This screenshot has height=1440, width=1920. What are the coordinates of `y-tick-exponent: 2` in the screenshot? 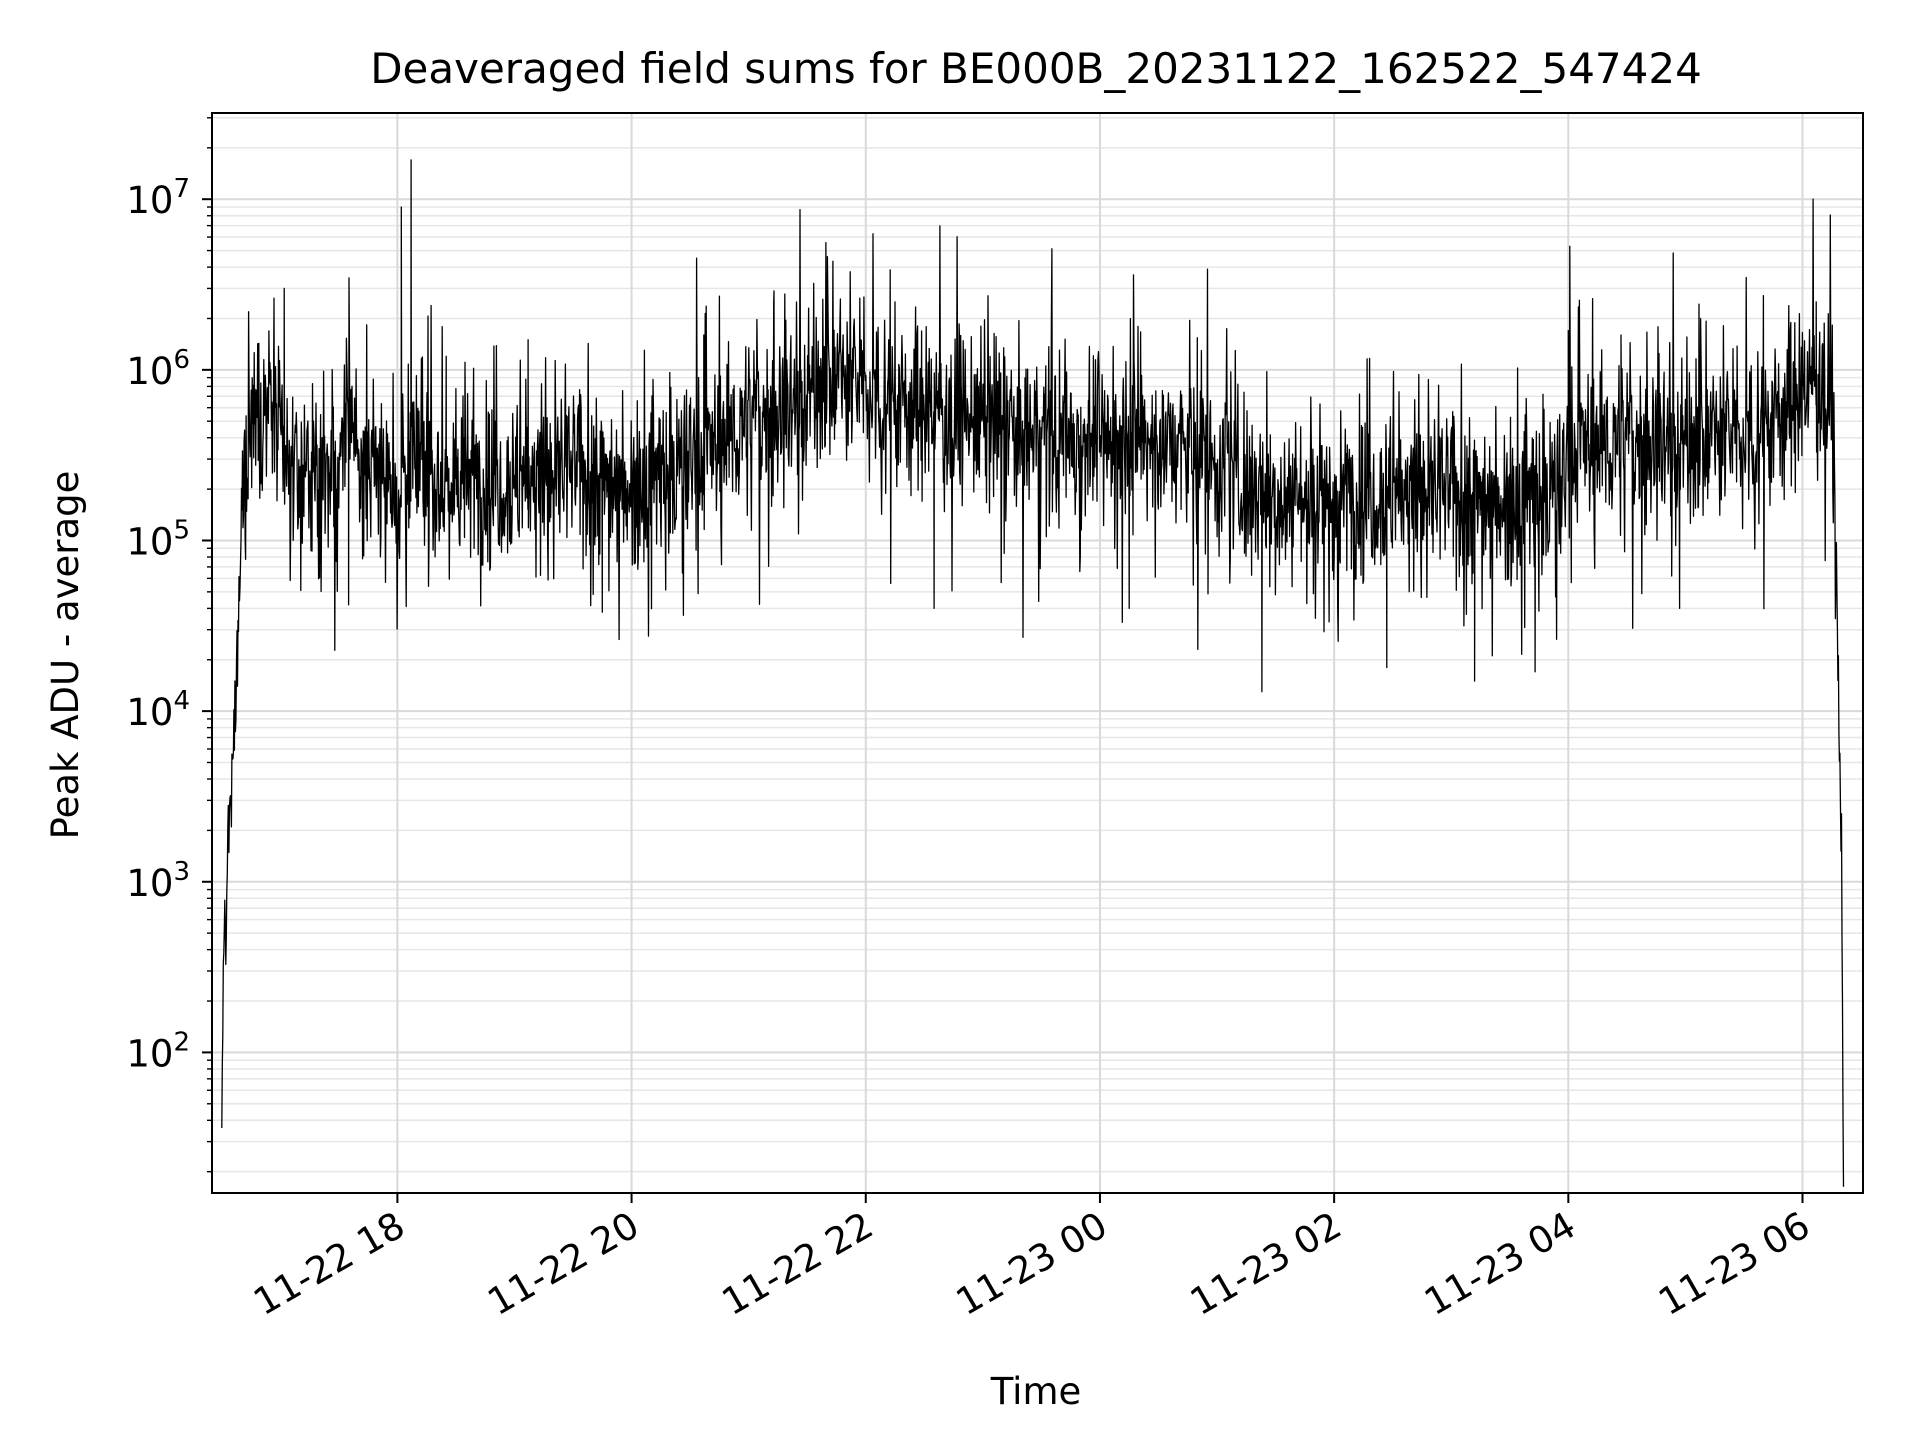 It's located at (181, 1042).